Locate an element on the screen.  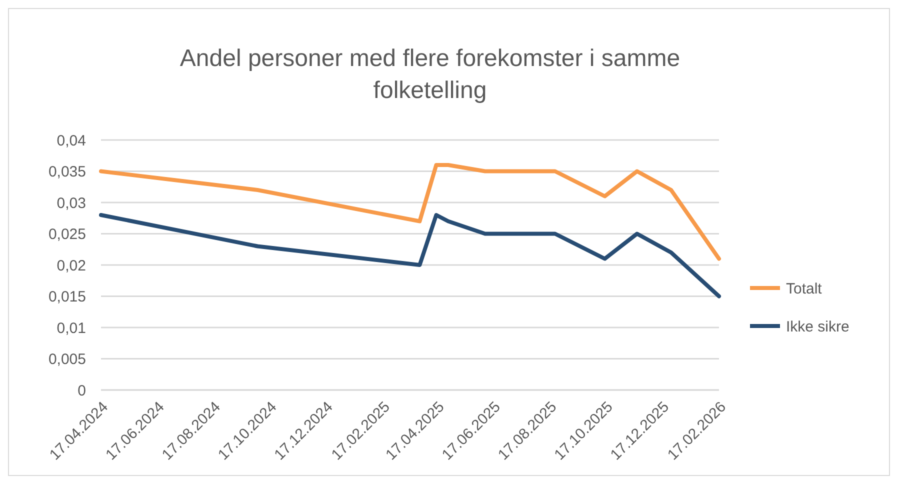
y-tick-label: 0,02 is located at coordinates (71, 265).